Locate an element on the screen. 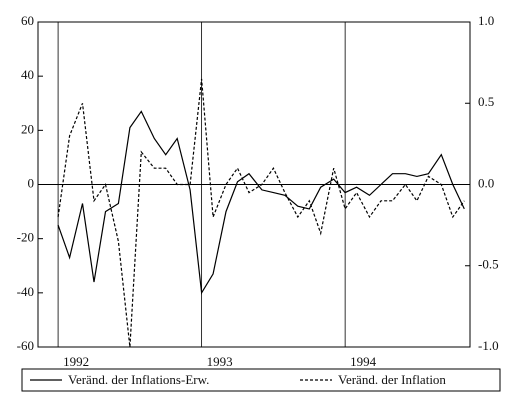 The width and height of the screenshot is (512, 418). y-tick-label: 0 is located at coordinates (31, 182).